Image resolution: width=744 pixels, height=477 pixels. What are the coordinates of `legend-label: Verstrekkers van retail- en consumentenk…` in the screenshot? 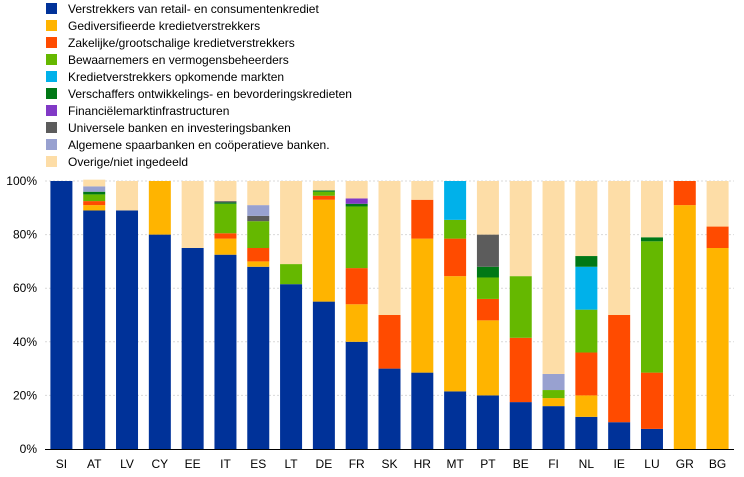 It's located at (193, 8).